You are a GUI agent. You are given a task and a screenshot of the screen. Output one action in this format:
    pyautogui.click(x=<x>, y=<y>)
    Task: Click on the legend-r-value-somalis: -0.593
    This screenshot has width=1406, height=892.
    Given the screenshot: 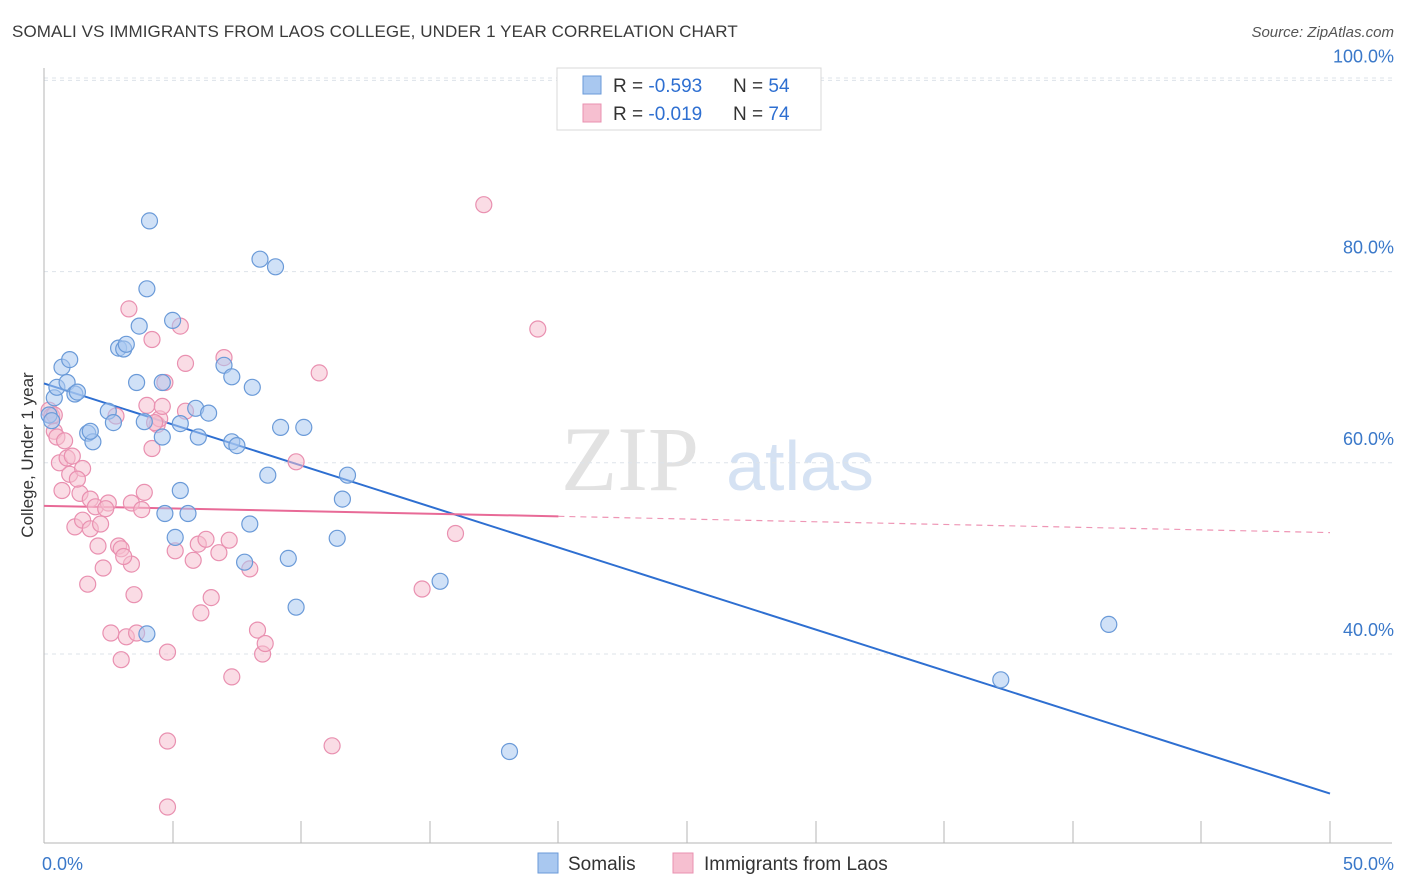 What is the action you would take?
    pyautogui.click(x=675, y=86)
    